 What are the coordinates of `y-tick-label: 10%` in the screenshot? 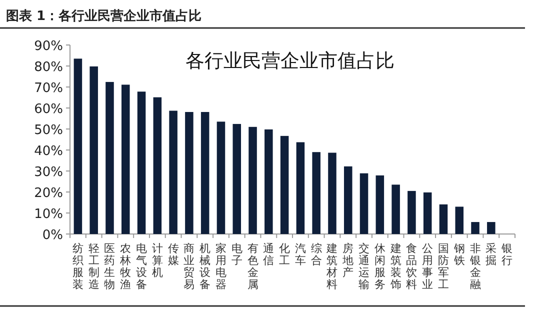 It's located at (48, 214).